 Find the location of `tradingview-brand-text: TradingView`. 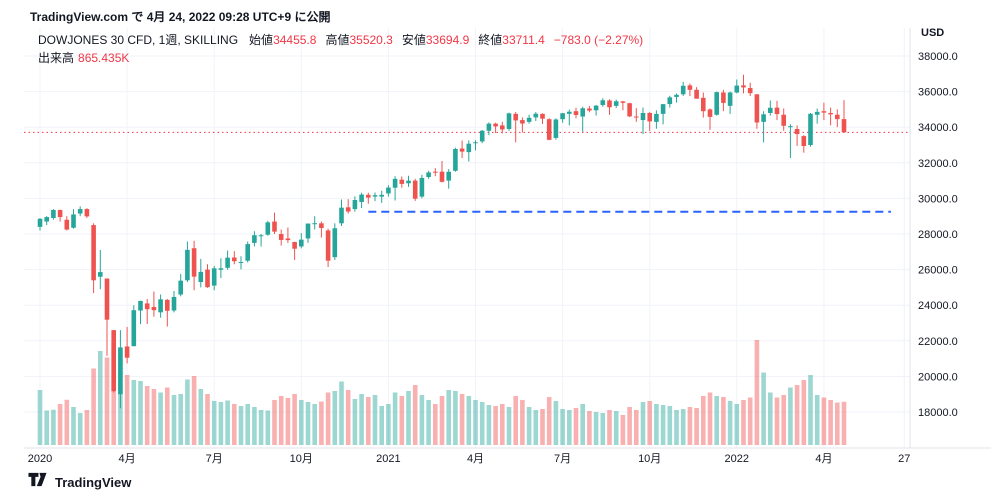

tradingview-brand-text: TradingView is located at coordinates (93, 482).